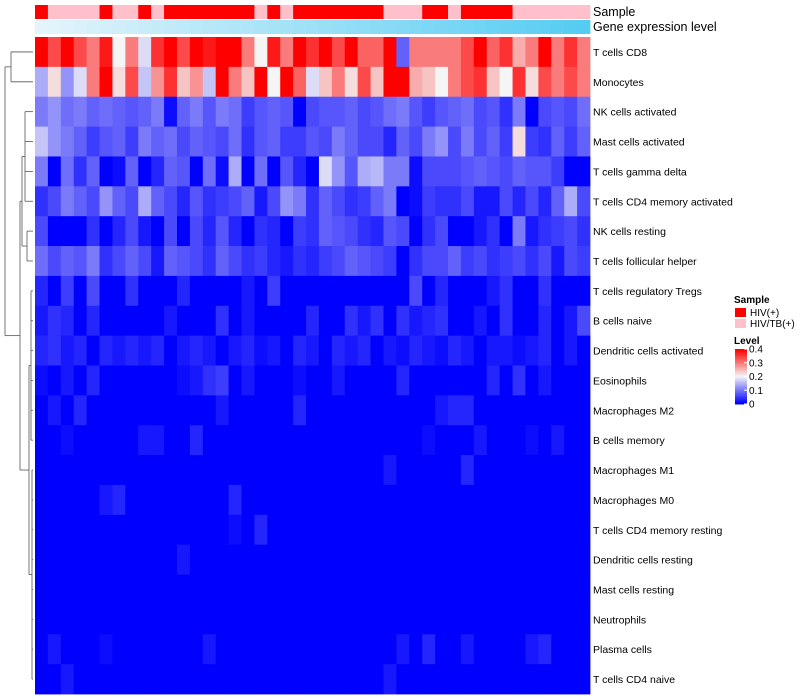 This screenshot has width=800, height=700. I want to click on colorbar-tick-label: 0, so click(752, 405).